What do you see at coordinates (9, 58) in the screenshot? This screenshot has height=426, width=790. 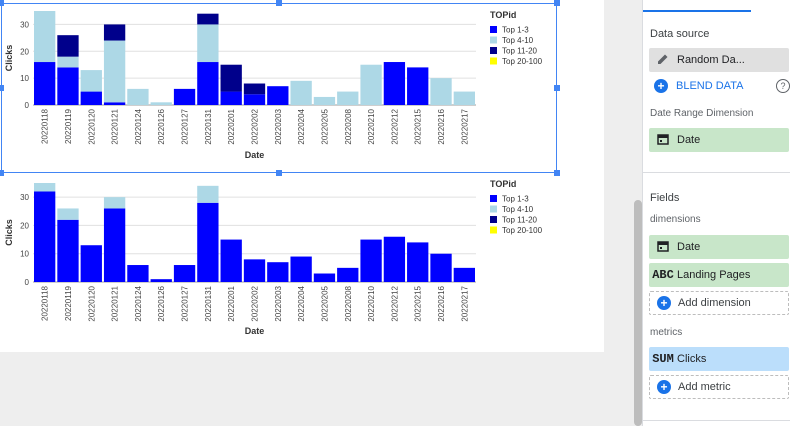 I see `y-axis-label: Clicks` at bounding box center [9, 58].